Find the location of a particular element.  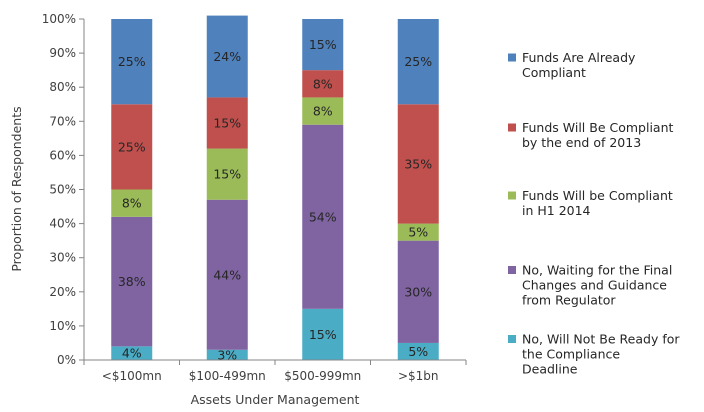

y-axis-title: Proportion of Respondents is located at coordinates (16, 188).